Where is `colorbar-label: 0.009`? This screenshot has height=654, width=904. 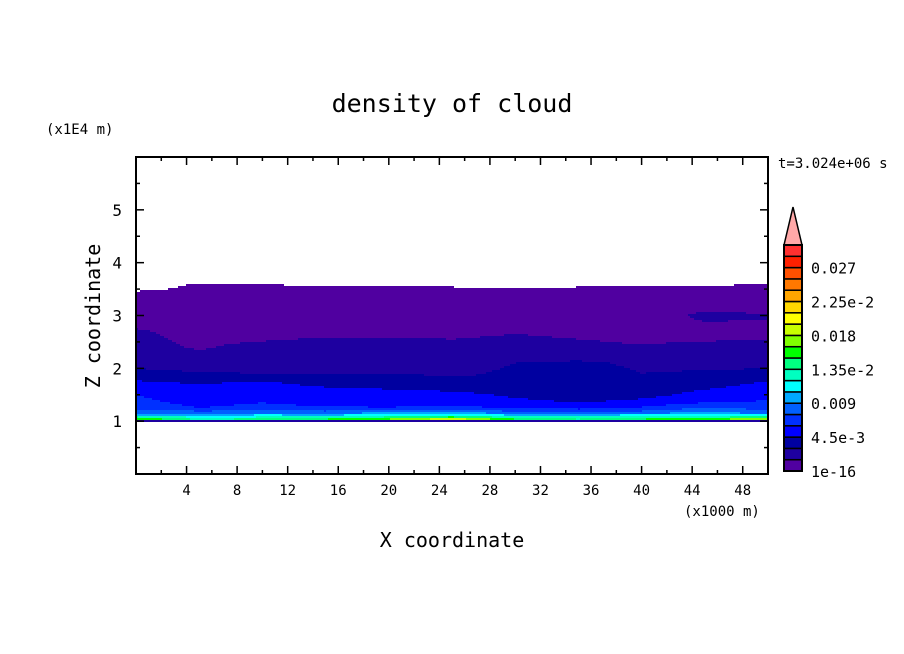 colorbar-label: 0.009 is located at coordinates (833, 404).